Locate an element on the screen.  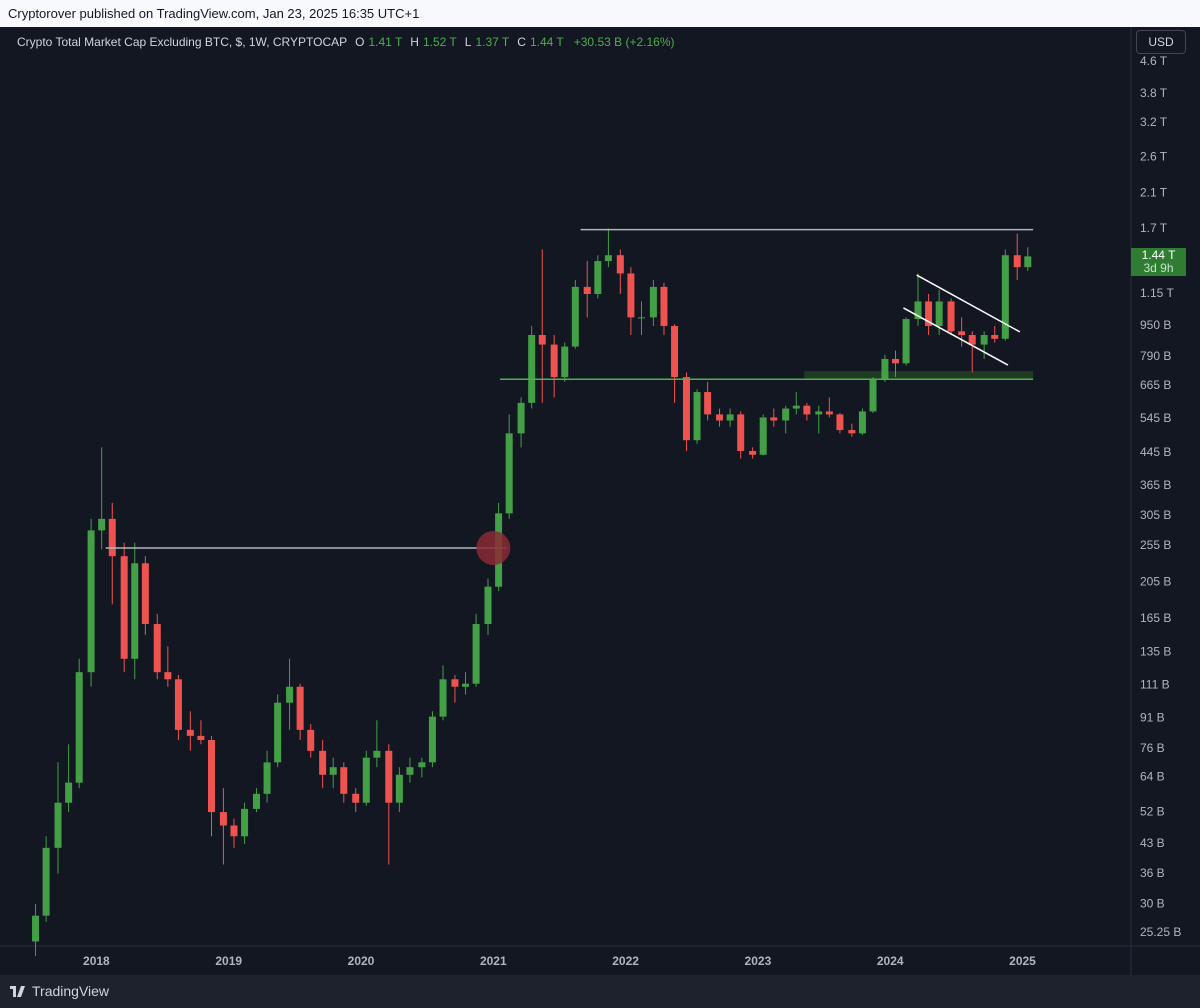
x-tick-label: 2020 is located at coordinates (361, 961).